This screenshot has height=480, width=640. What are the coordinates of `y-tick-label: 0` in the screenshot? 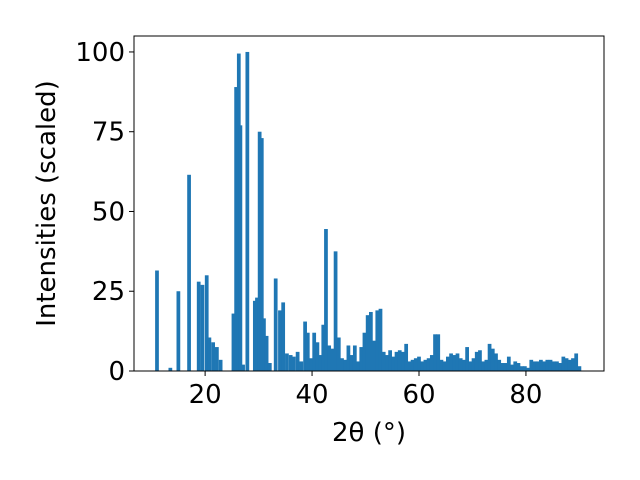 It's located at (116, 372).